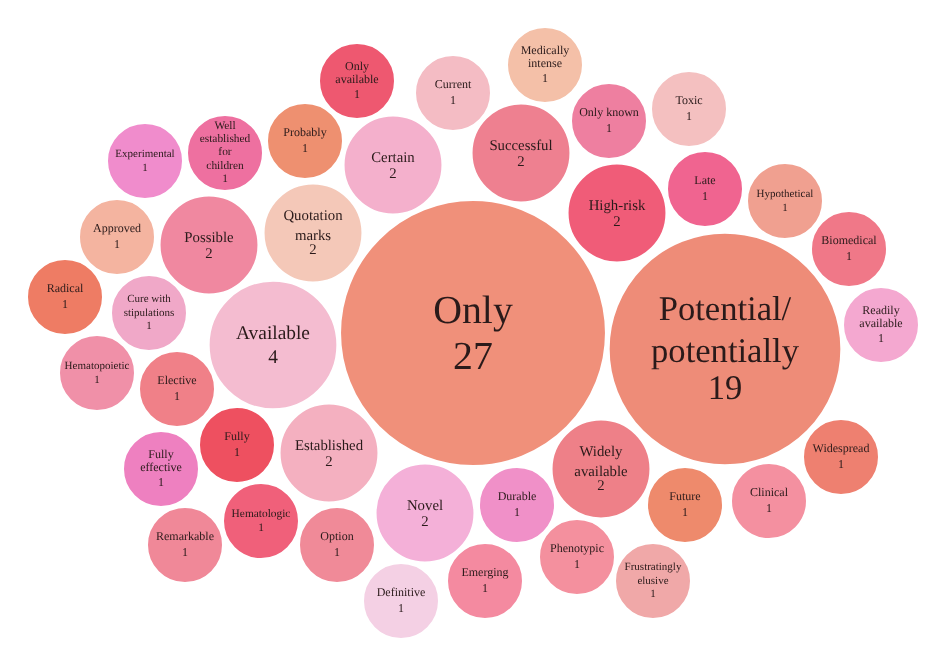 Image resolution: width=948 pixels, height=664 pixels. Describe the element at coordinates (473, 356) in the screenshot. I see `data-label: 27` at that location.